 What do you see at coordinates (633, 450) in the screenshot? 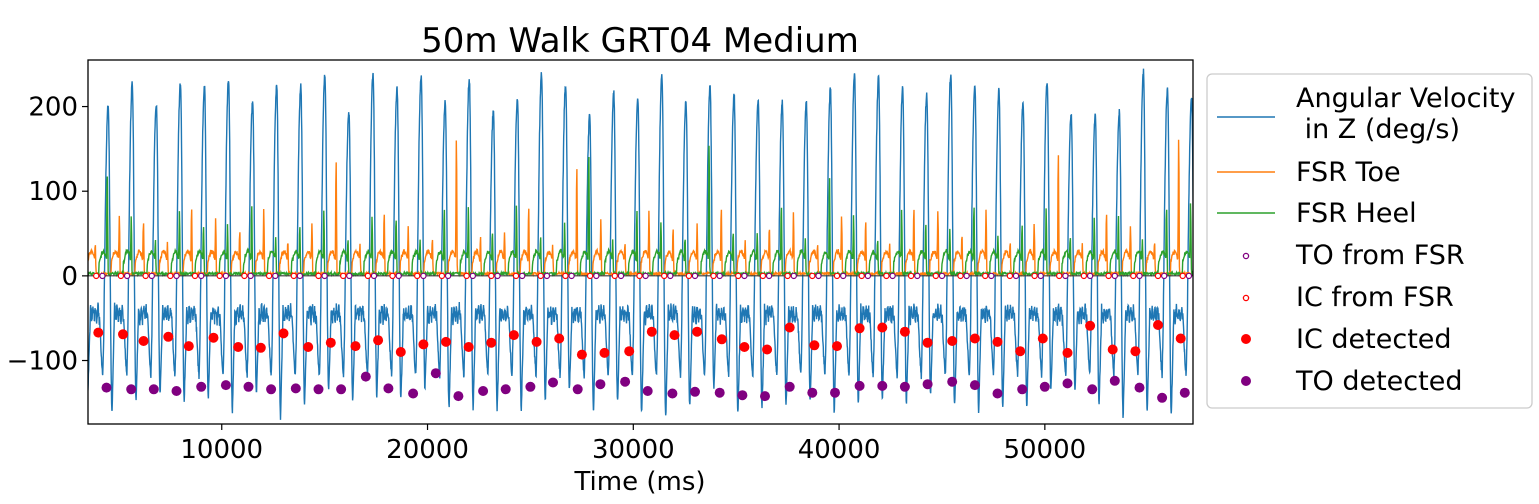
I see `x-tick-label: 30000` at bounding box center [633, 450].